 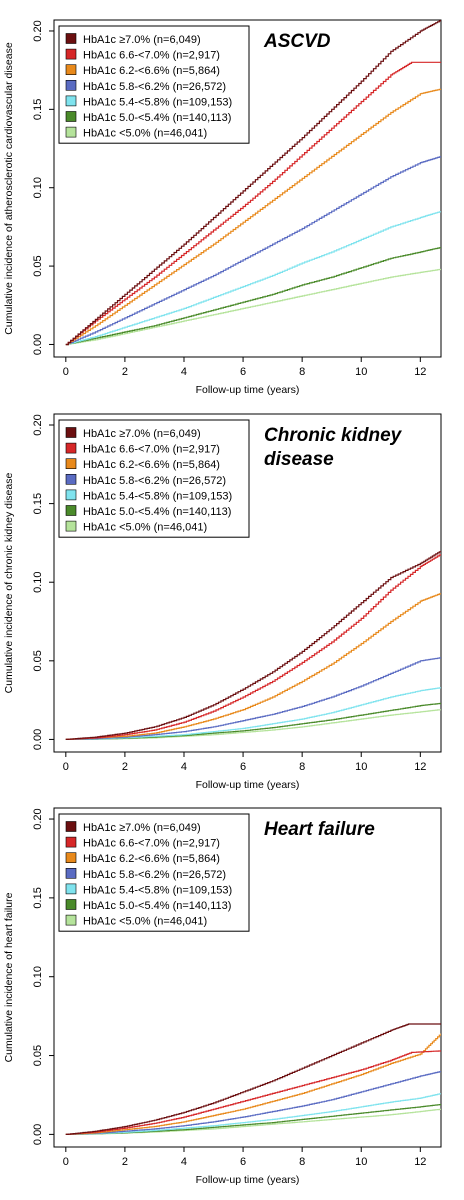 I want to click on y-tick-label: 0.05, so click(x=38, y=265).